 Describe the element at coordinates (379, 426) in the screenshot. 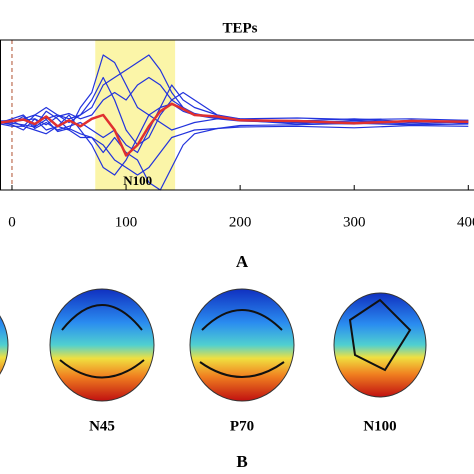

I see `topomap-label: N100` at that location.